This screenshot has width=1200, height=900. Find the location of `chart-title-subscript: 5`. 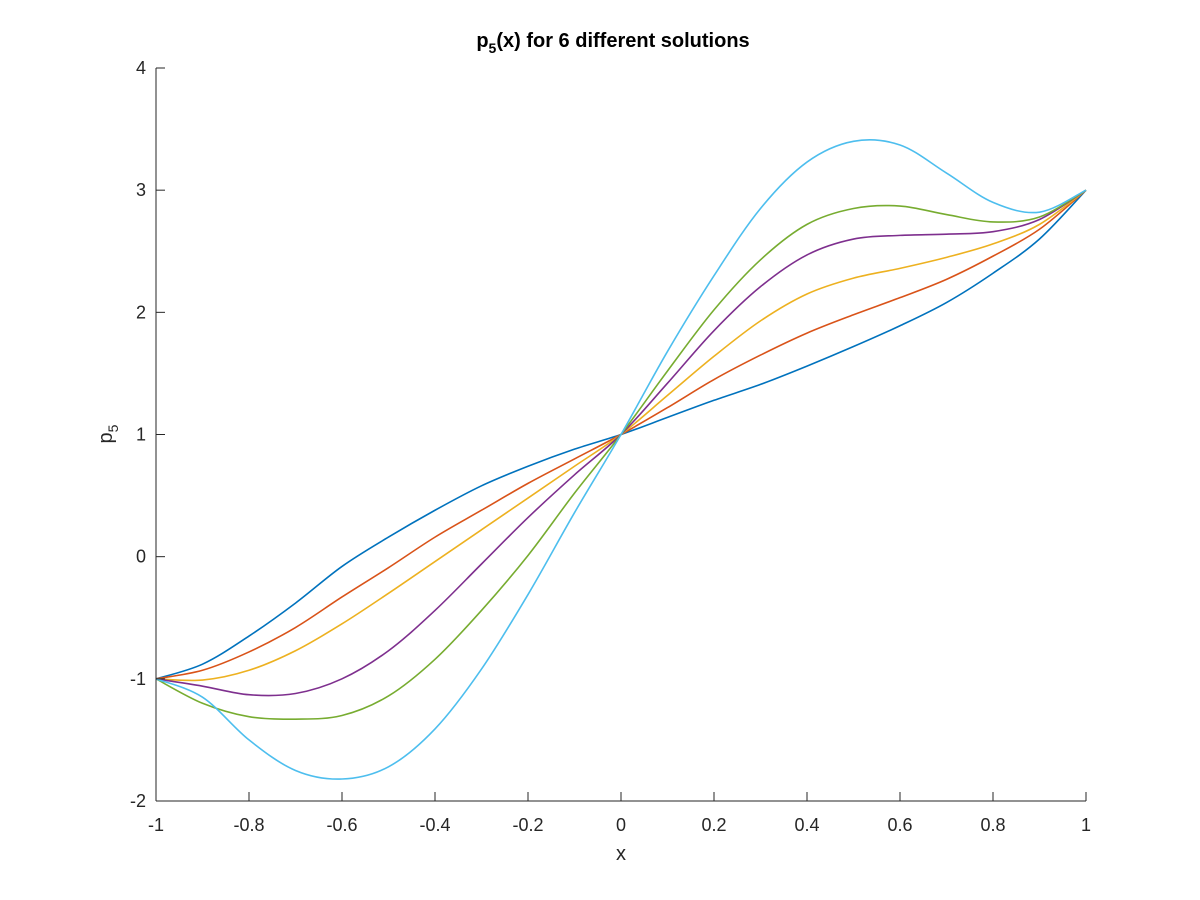

chart-title-subscript: 5 is located at coordinates (493, 48).